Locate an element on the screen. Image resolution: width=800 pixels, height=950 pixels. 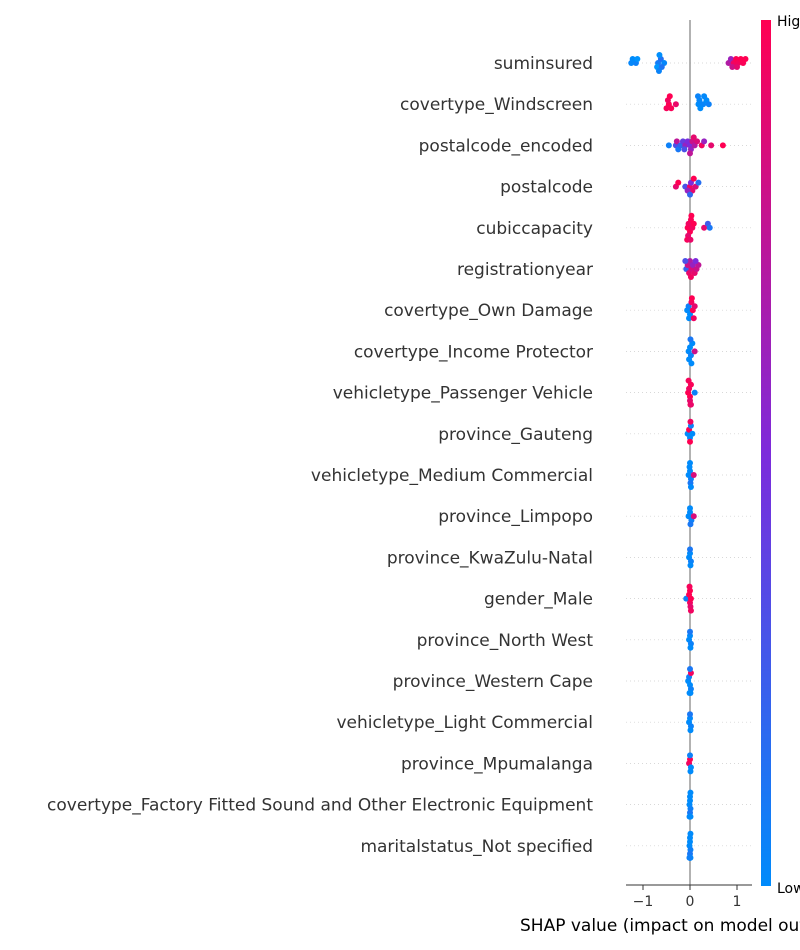
feature-label: province_Gauteng is located at coordinates (515, 435).